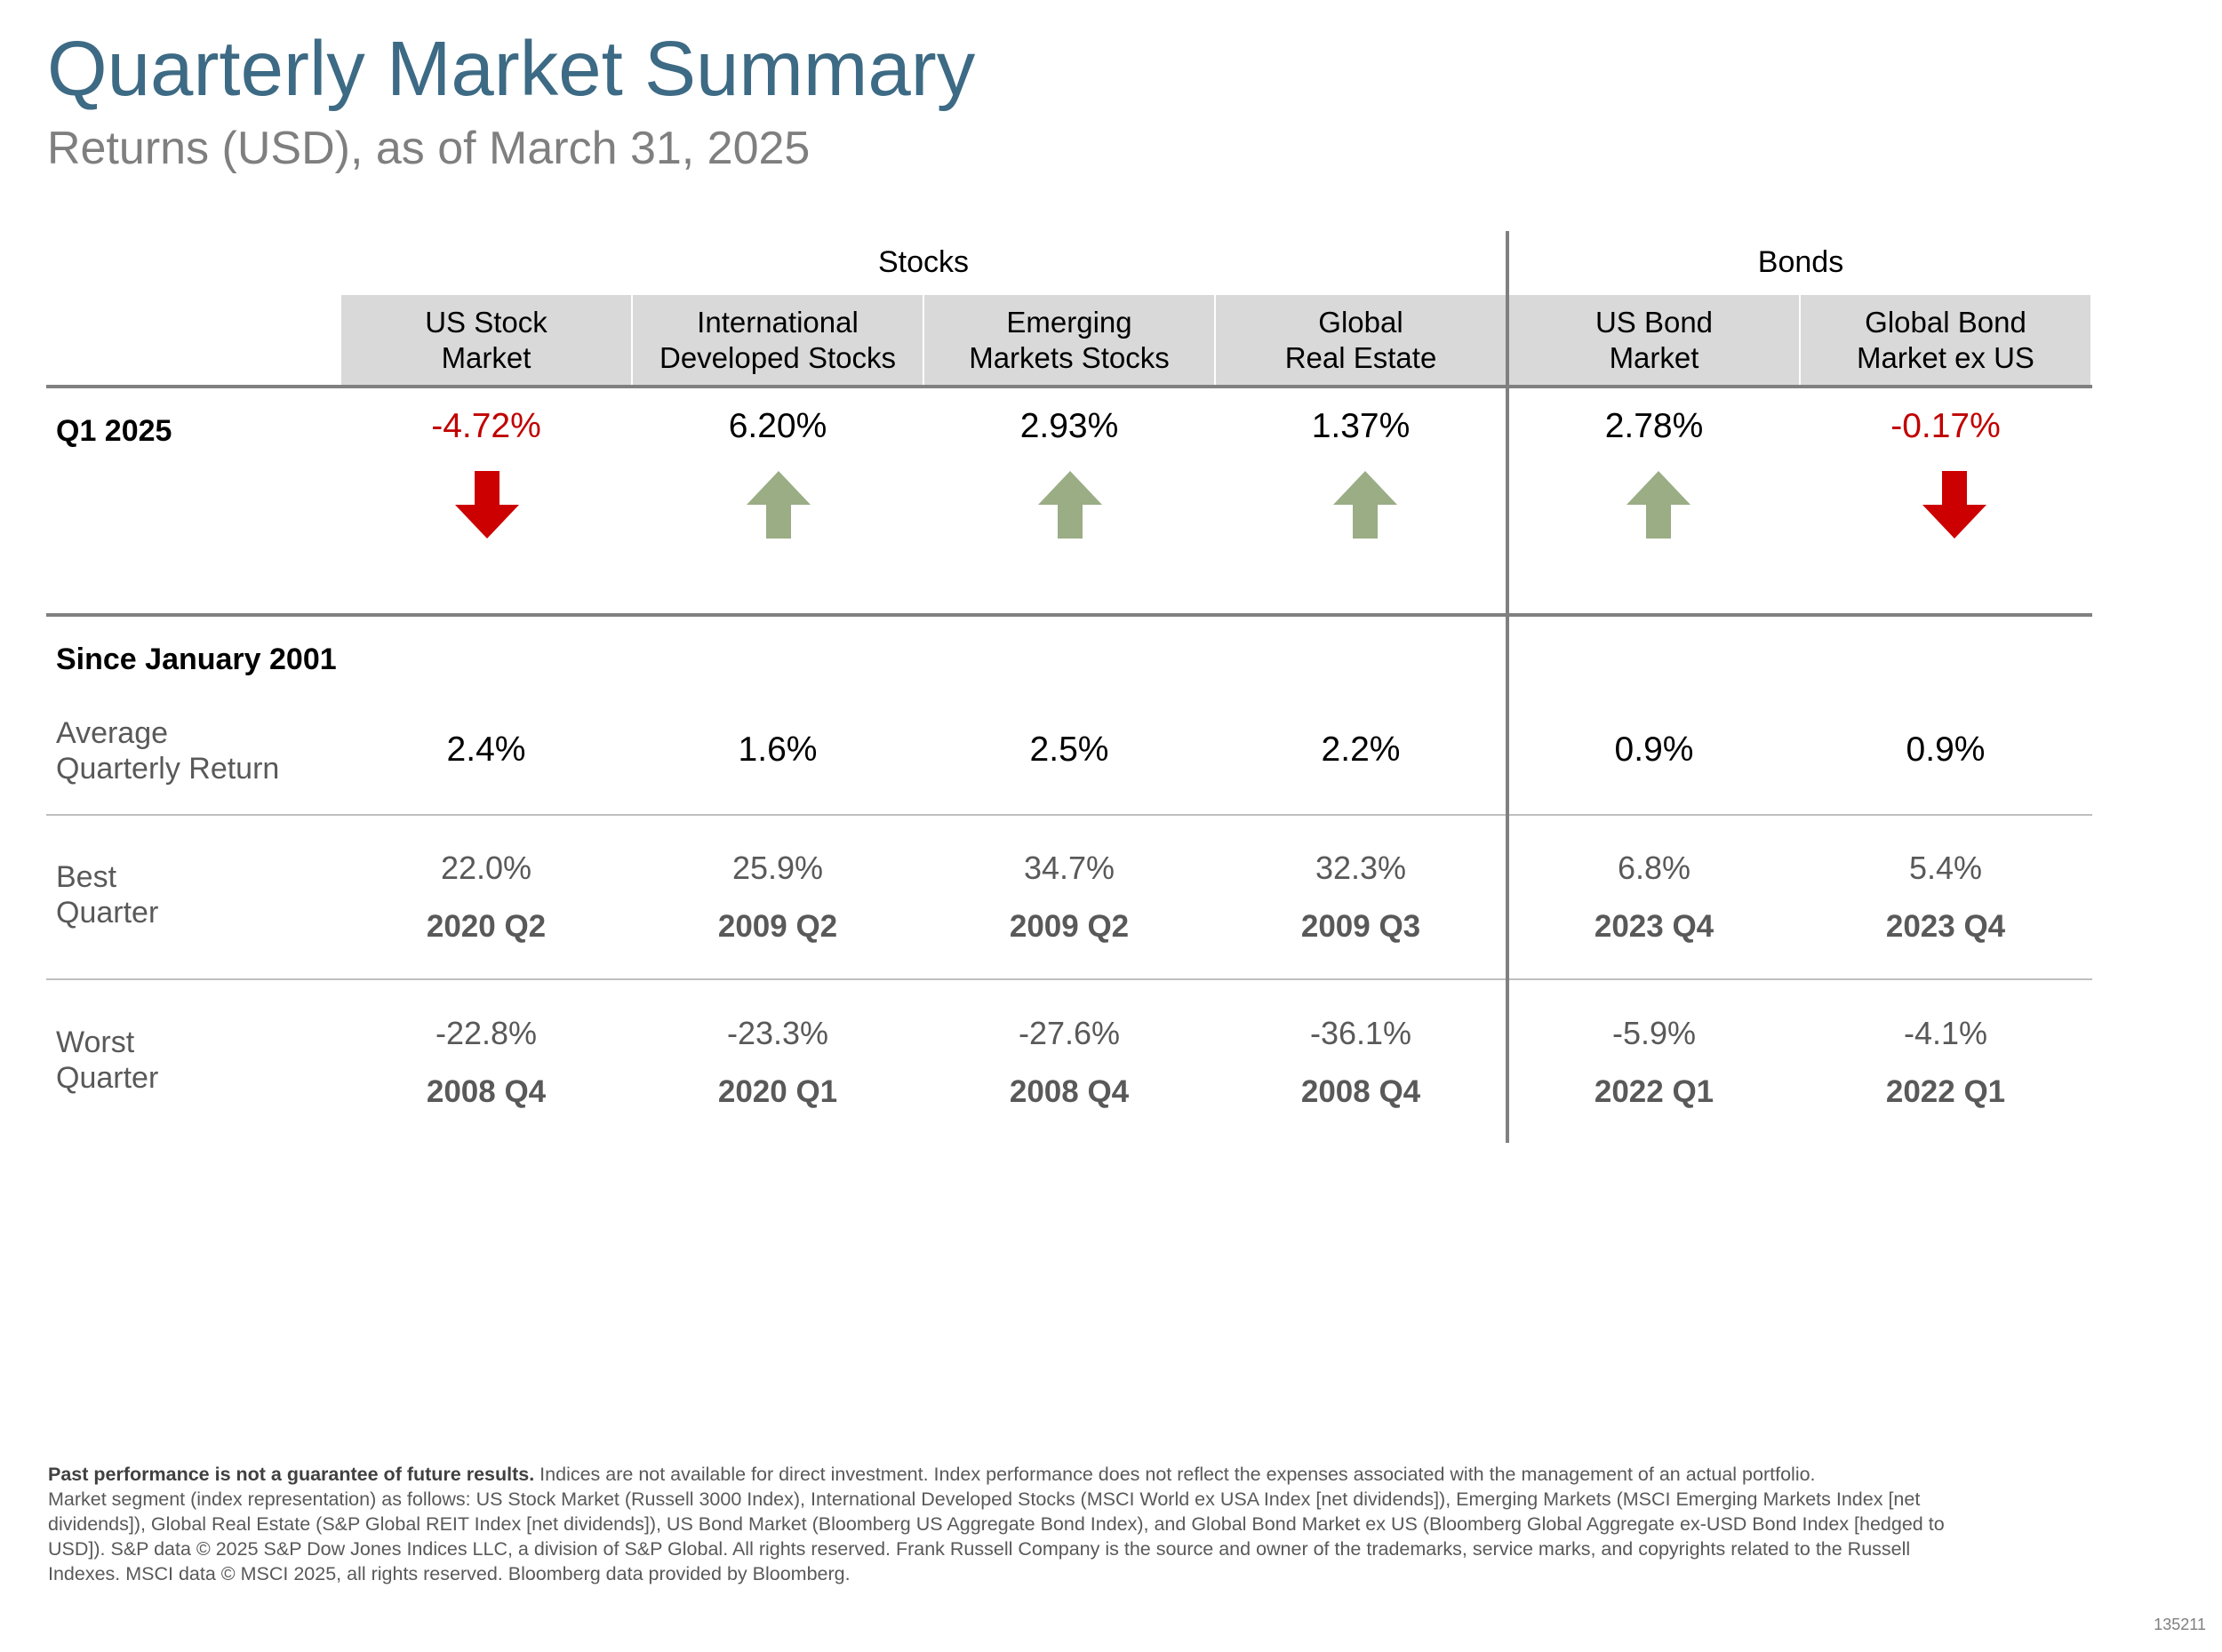 Image resolution: width=2222 pixels, height=1652 pixels. I want to click on column-header-line: International, so click(778, 322).